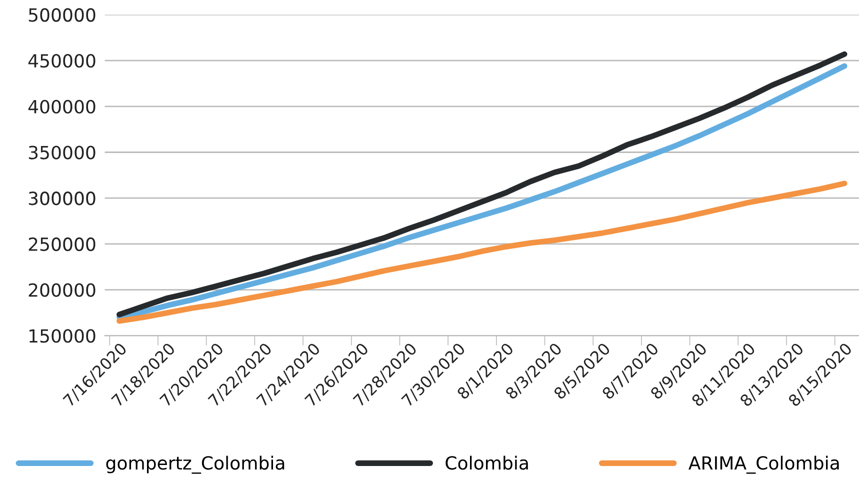  What do you see at coordinates (63, 336) in the screenshot?
I see `y-tick-label: 150000` at bounding box center [63, 336].